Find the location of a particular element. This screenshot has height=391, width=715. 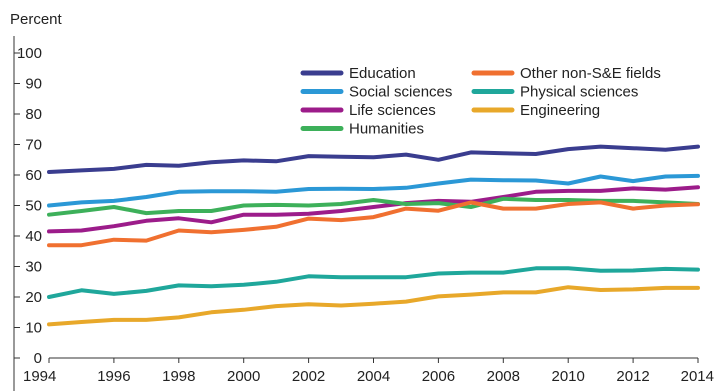

legend-label: Social sciences is located at coordinates (400, 92).